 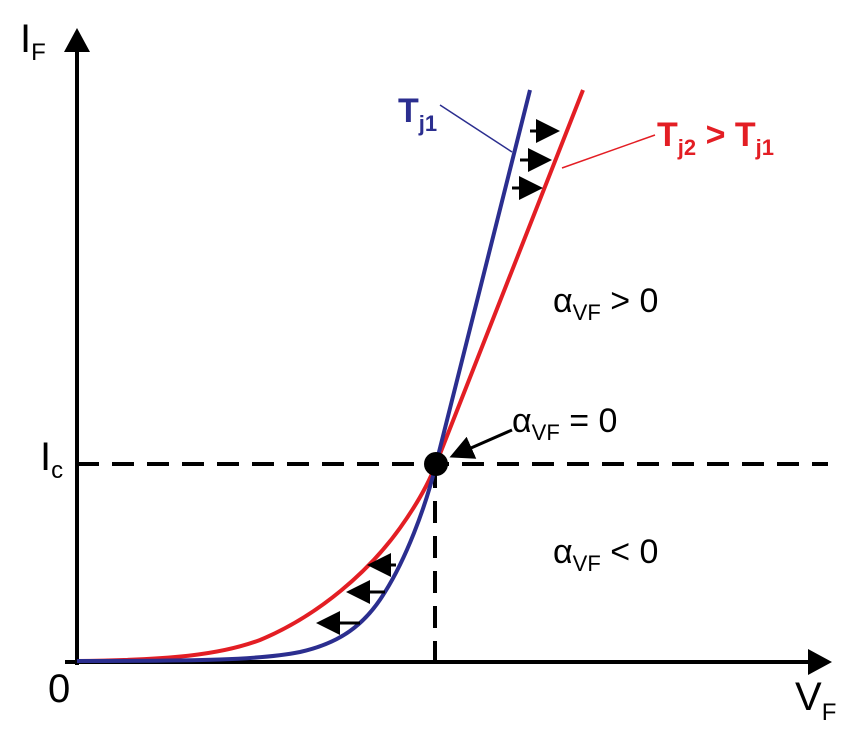 I want to click on x-axis-label: VF, so click(x=815, y=700).